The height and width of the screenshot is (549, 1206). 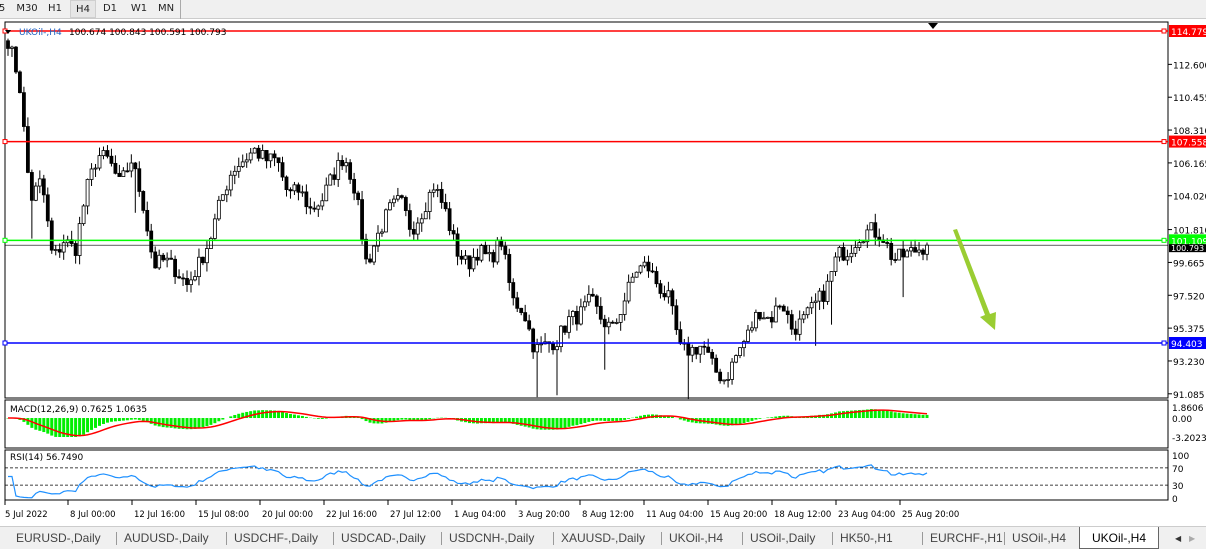 I want to click on line-price-label: 101.109, so click(x=1188, y=242).